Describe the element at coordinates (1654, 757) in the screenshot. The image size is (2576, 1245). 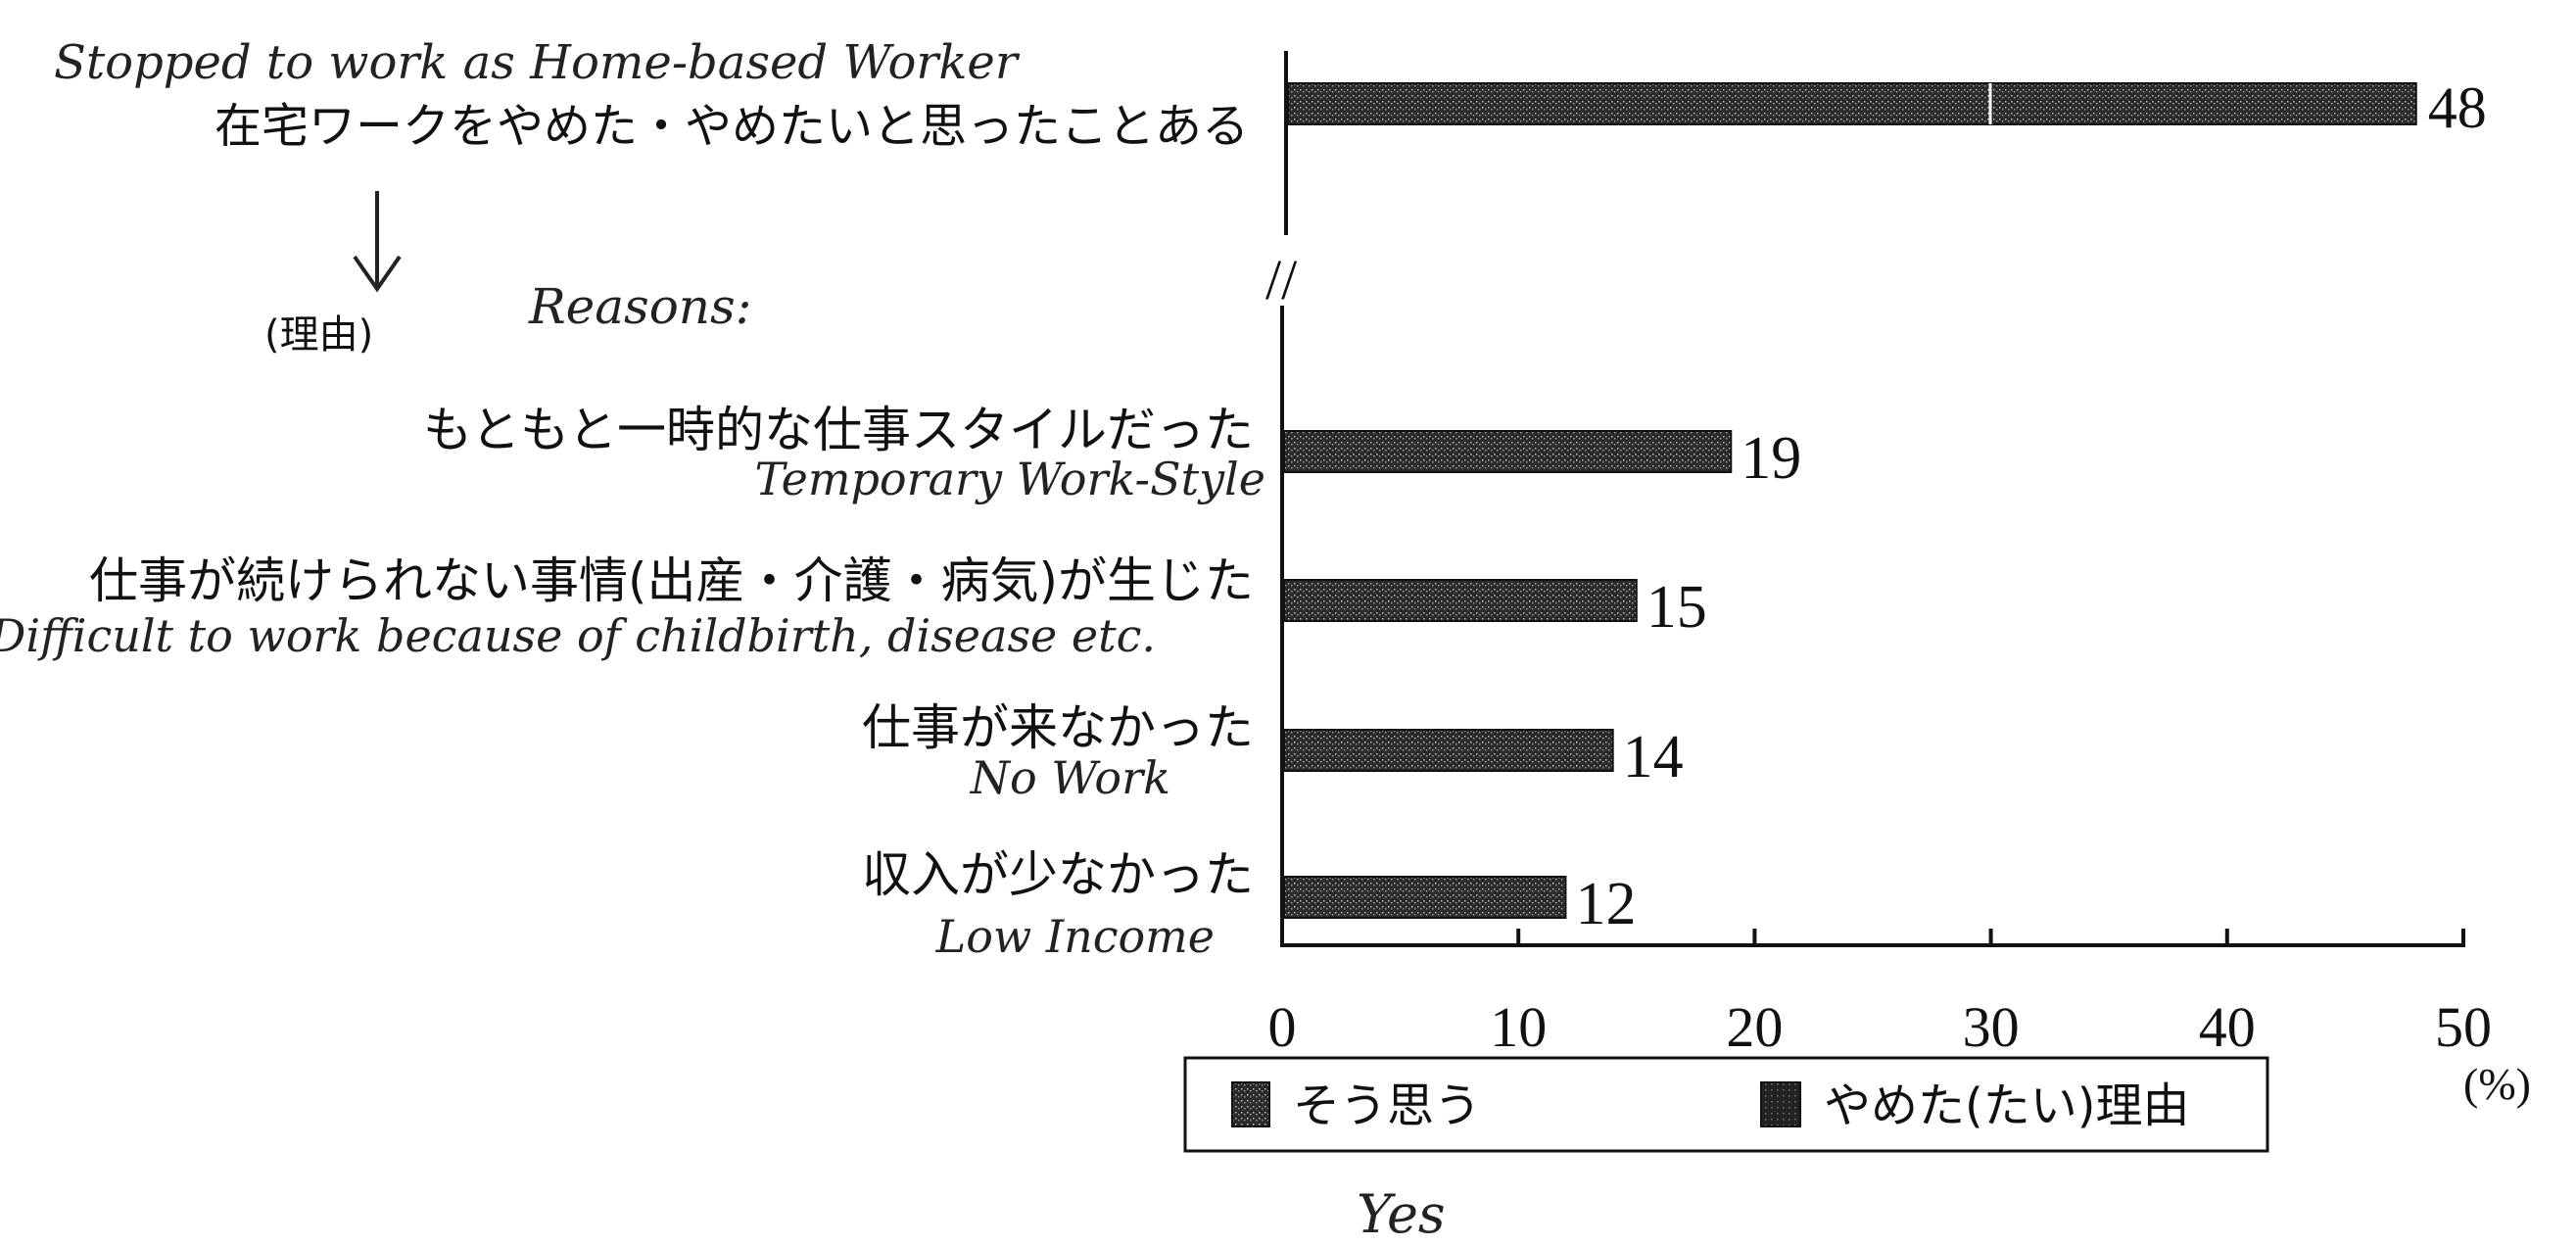
I see `bar-value-label: 14` at that location.